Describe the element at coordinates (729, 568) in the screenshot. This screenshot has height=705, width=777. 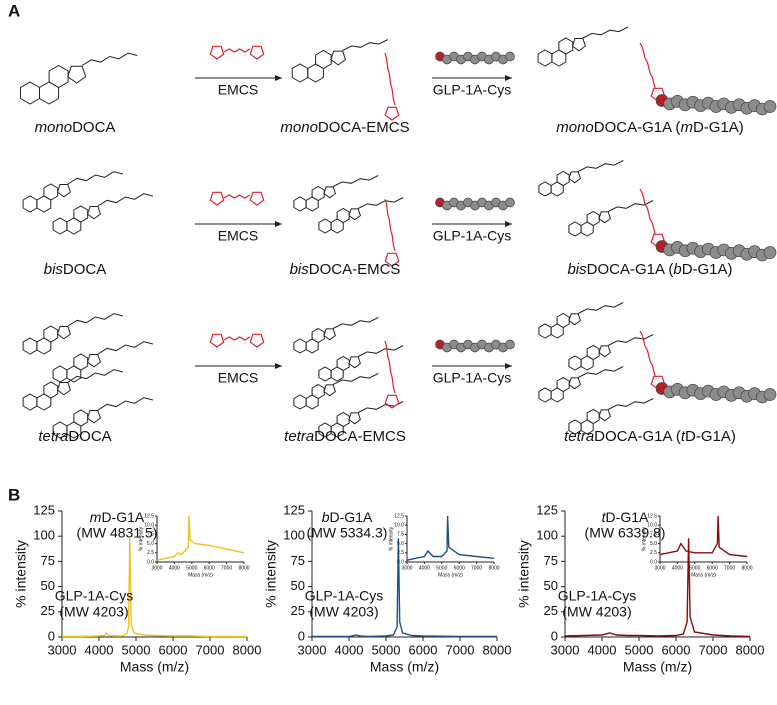
I see `inset-x-tick-label: 7000` at that location.